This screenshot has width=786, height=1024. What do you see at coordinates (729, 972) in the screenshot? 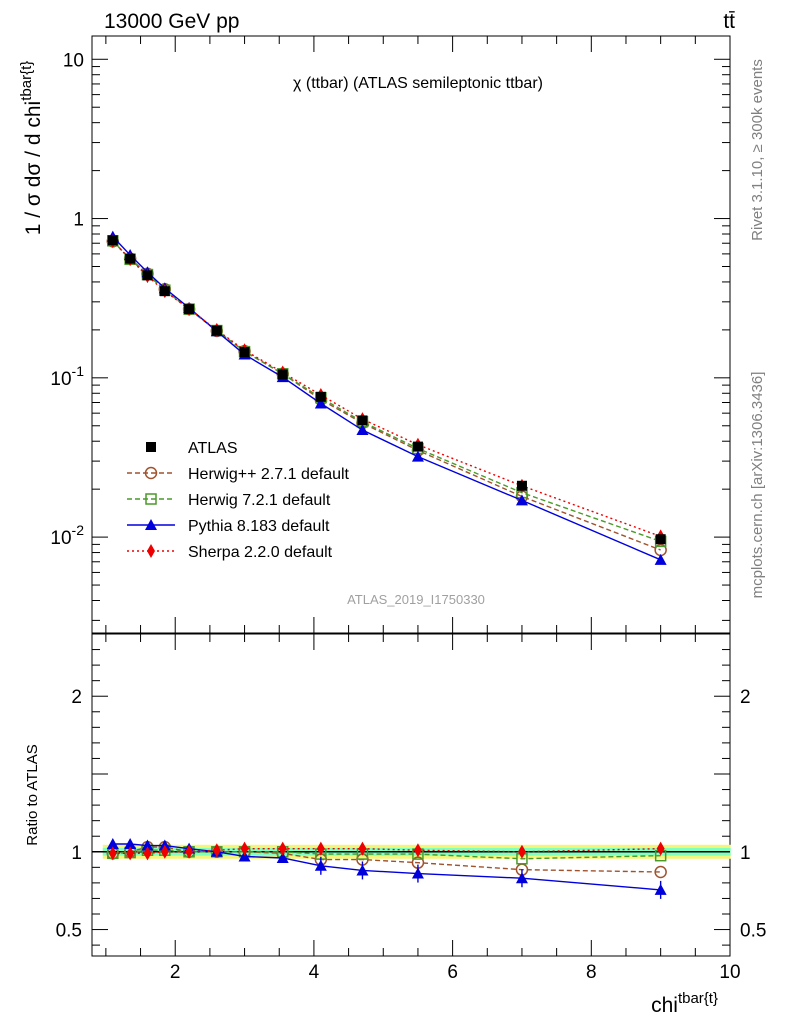
I see `x-tick-label: 10` at bounding box center [729, 972].